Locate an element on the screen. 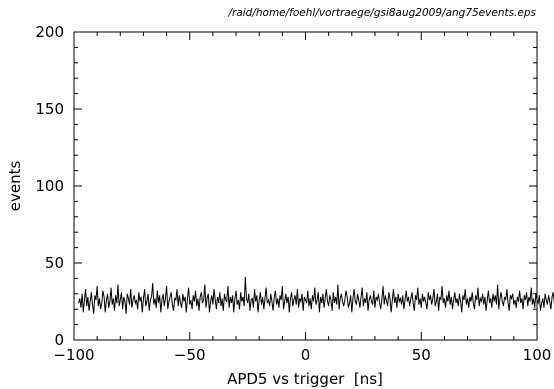  y-axis-label: events is located at coordinates (15, 186).